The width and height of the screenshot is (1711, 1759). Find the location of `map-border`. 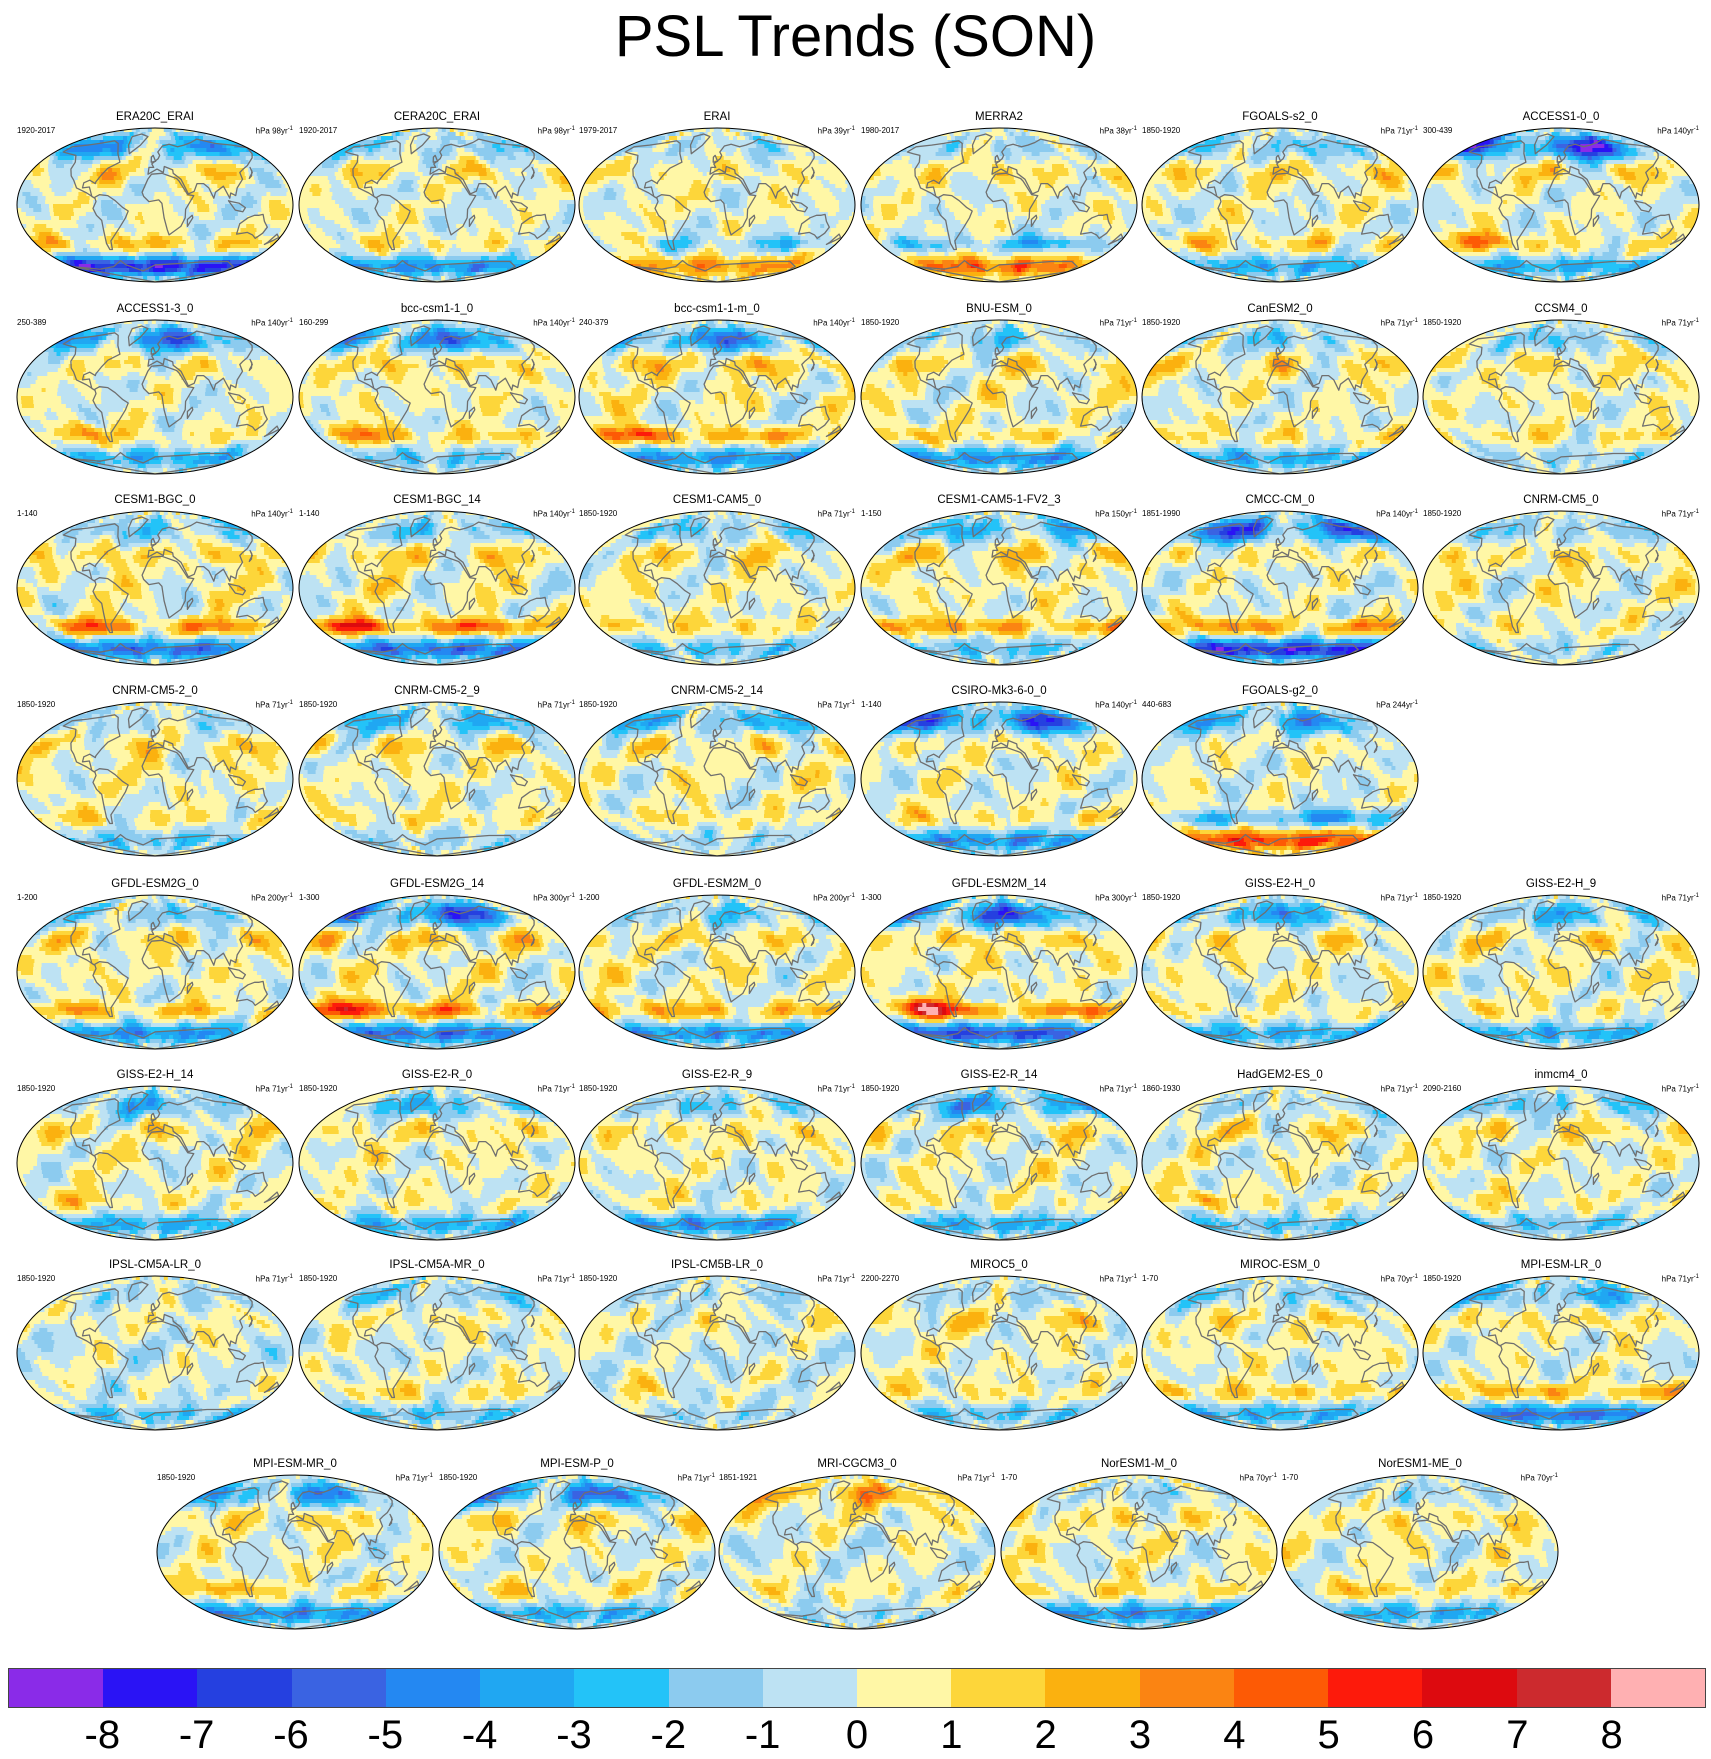

map-border is located at coordinates (1561, 205).